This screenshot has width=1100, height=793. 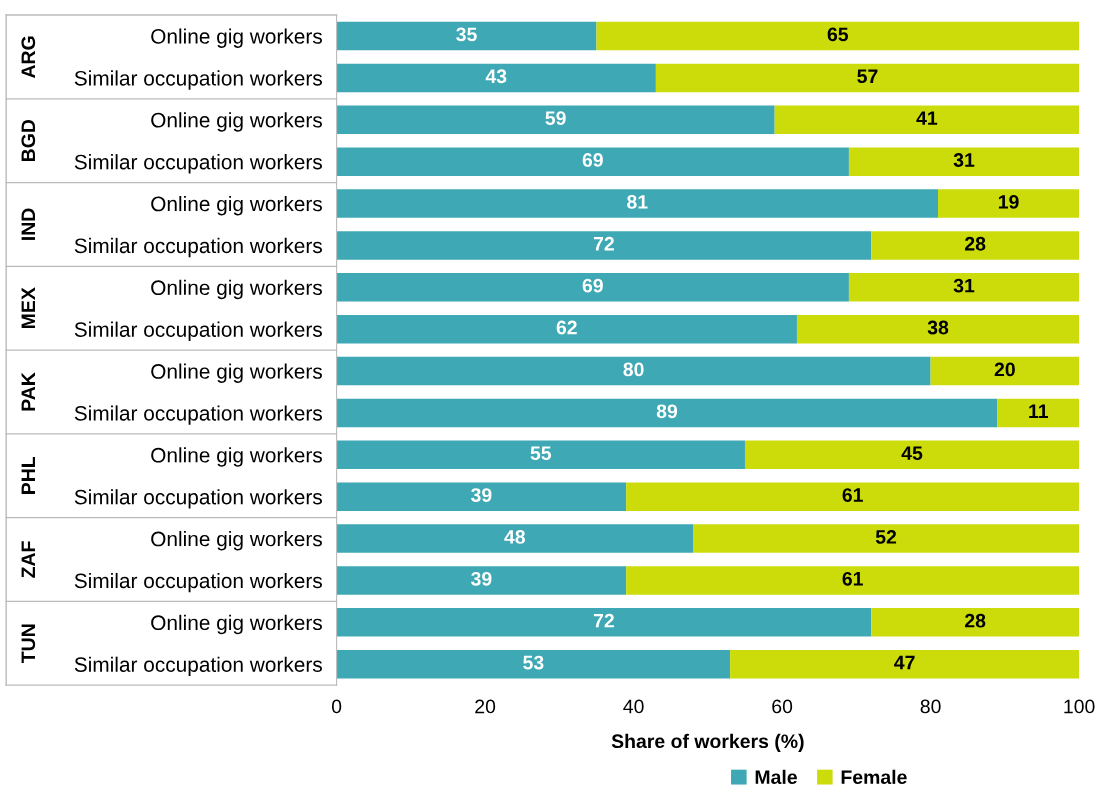 I want to click on text: MEX, so click(x=28, y=307).